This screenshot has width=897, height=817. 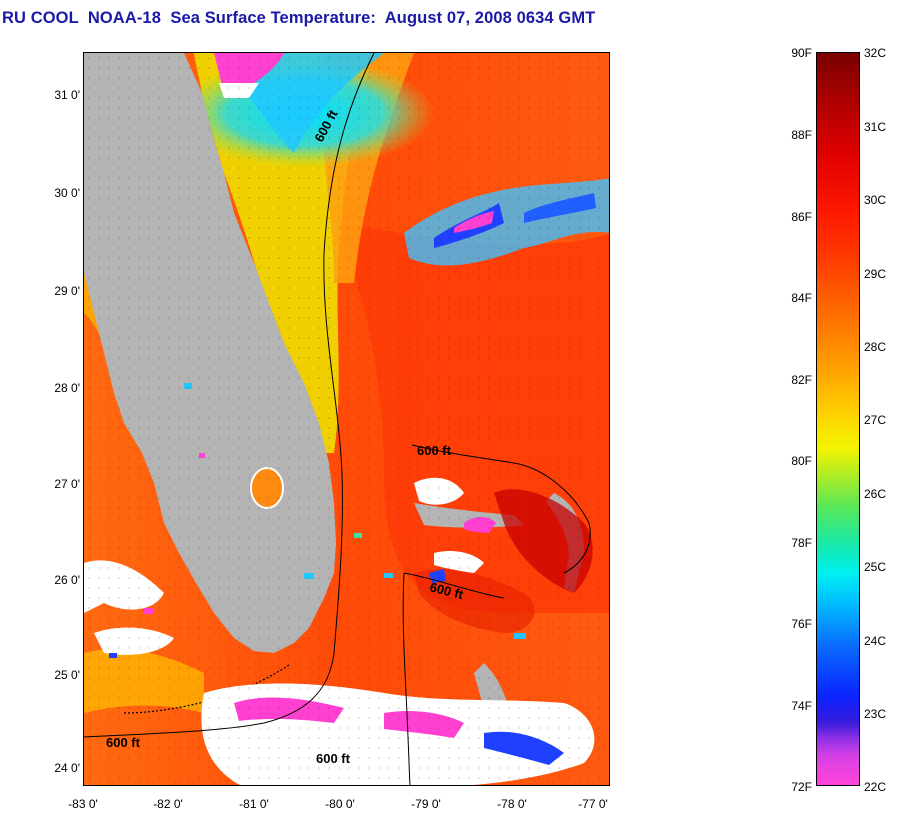 I want to click on lat-tick-27: 27 0', so click(x=67, y=484).